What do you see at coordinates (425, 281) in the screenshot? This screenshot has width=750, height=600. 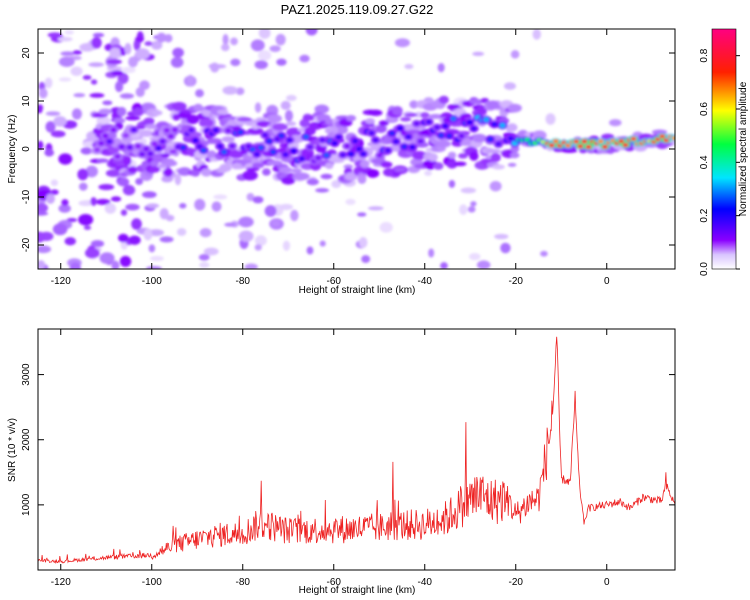 I see `x-tick-label: -40` at bounding box center [425, 281].